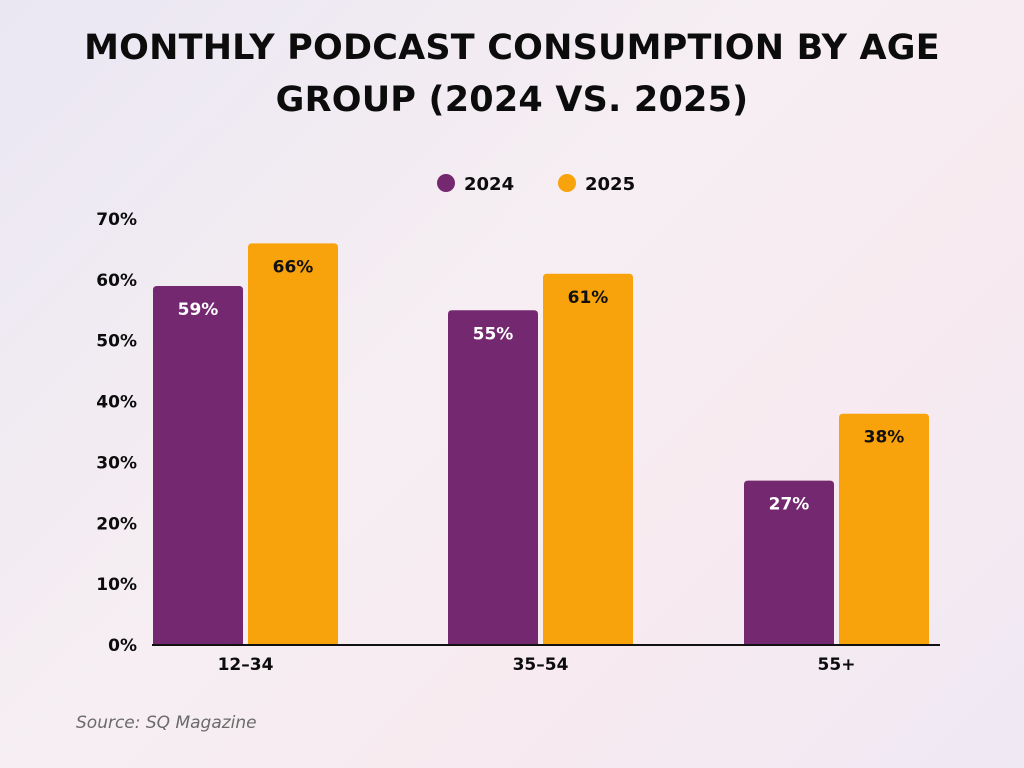 Image resolution: width=1024 pixels, height=768 pixels. I want to click on bar-value-label: 38%, so click(884, 438).